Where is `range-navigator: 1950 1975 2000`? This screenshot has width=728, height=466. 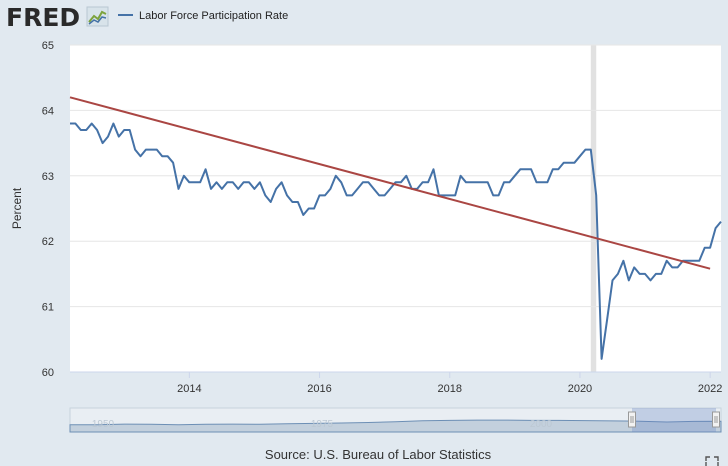
range-navigator: 1950 1975 2000 is located at coordinates (395, 420).